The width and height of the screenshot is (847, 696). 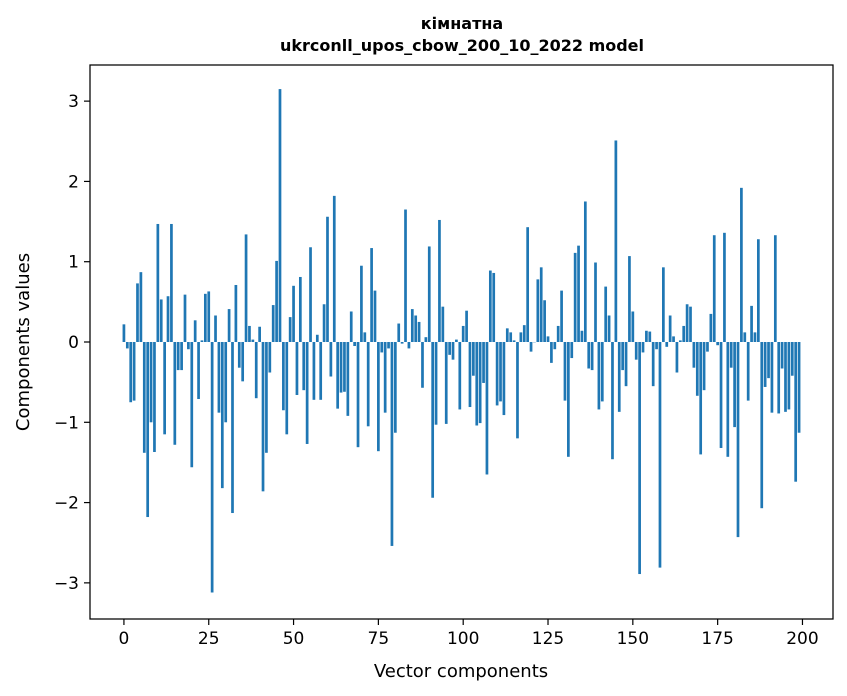 I want to click on y-tick-label: 3, so click(x=73, y=102).